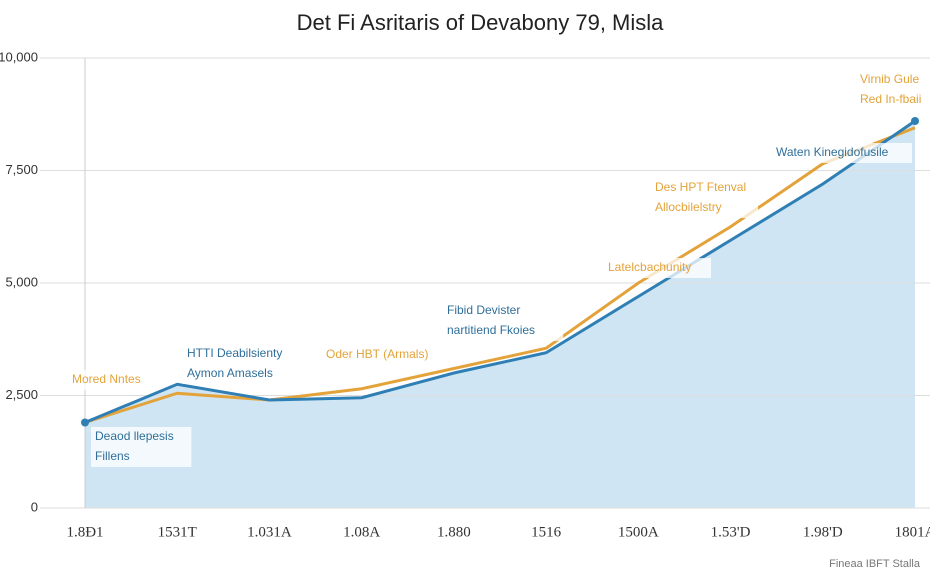 The image size is (930, 581). What do you see at coordinates (912, 532) in the screenshot?
I see `x-tick-label: 1801A` at bounding box center [912, 532].